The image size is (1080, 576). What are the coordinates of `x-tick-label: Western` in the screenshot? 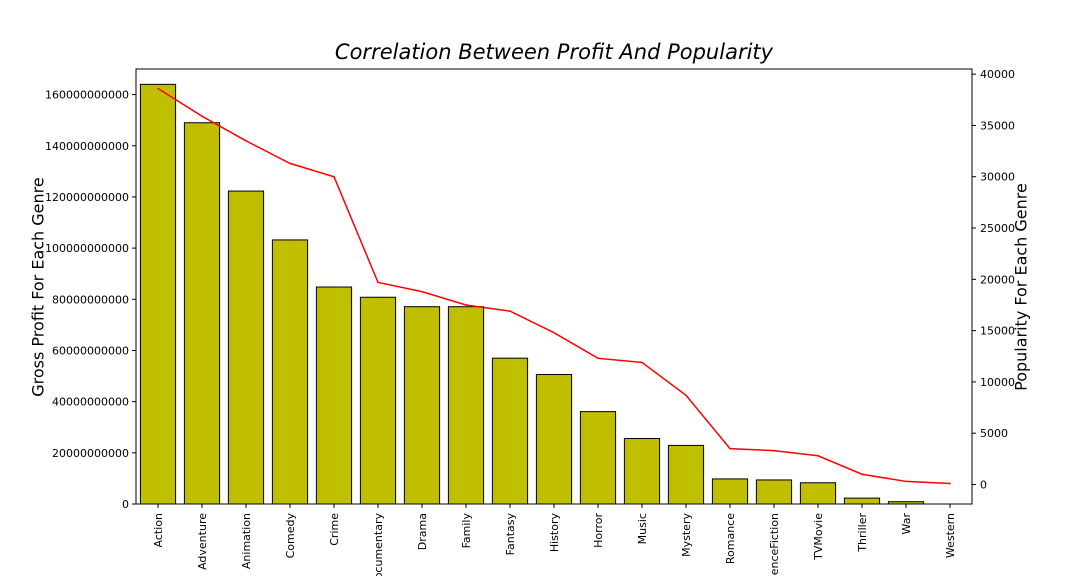 It's located at (950, 535).